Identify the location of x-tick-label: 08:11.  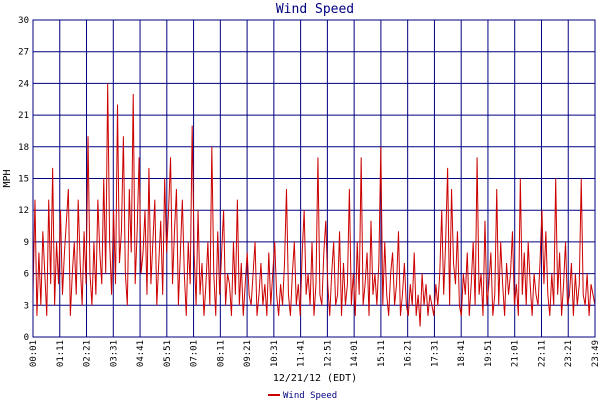
(221, 353).